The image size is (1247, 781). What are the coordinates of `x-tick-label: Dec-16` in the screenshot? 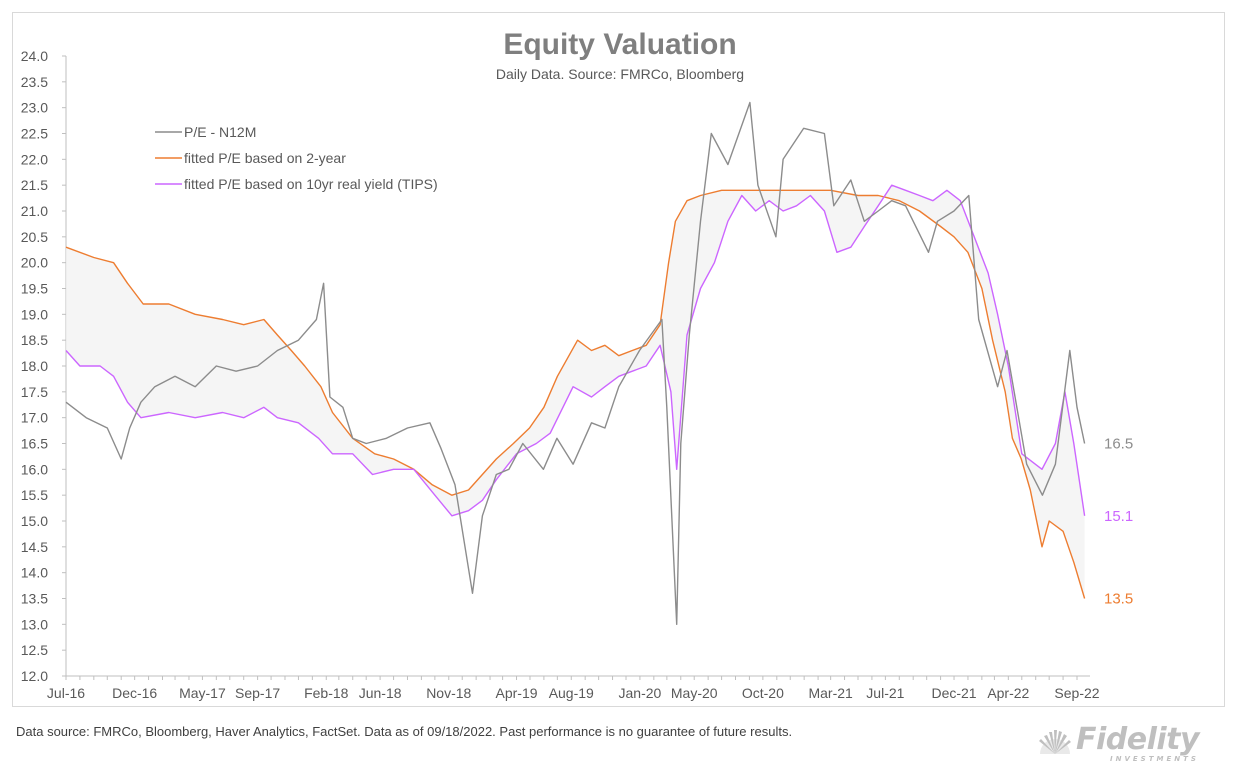 It's located at (134, 693).